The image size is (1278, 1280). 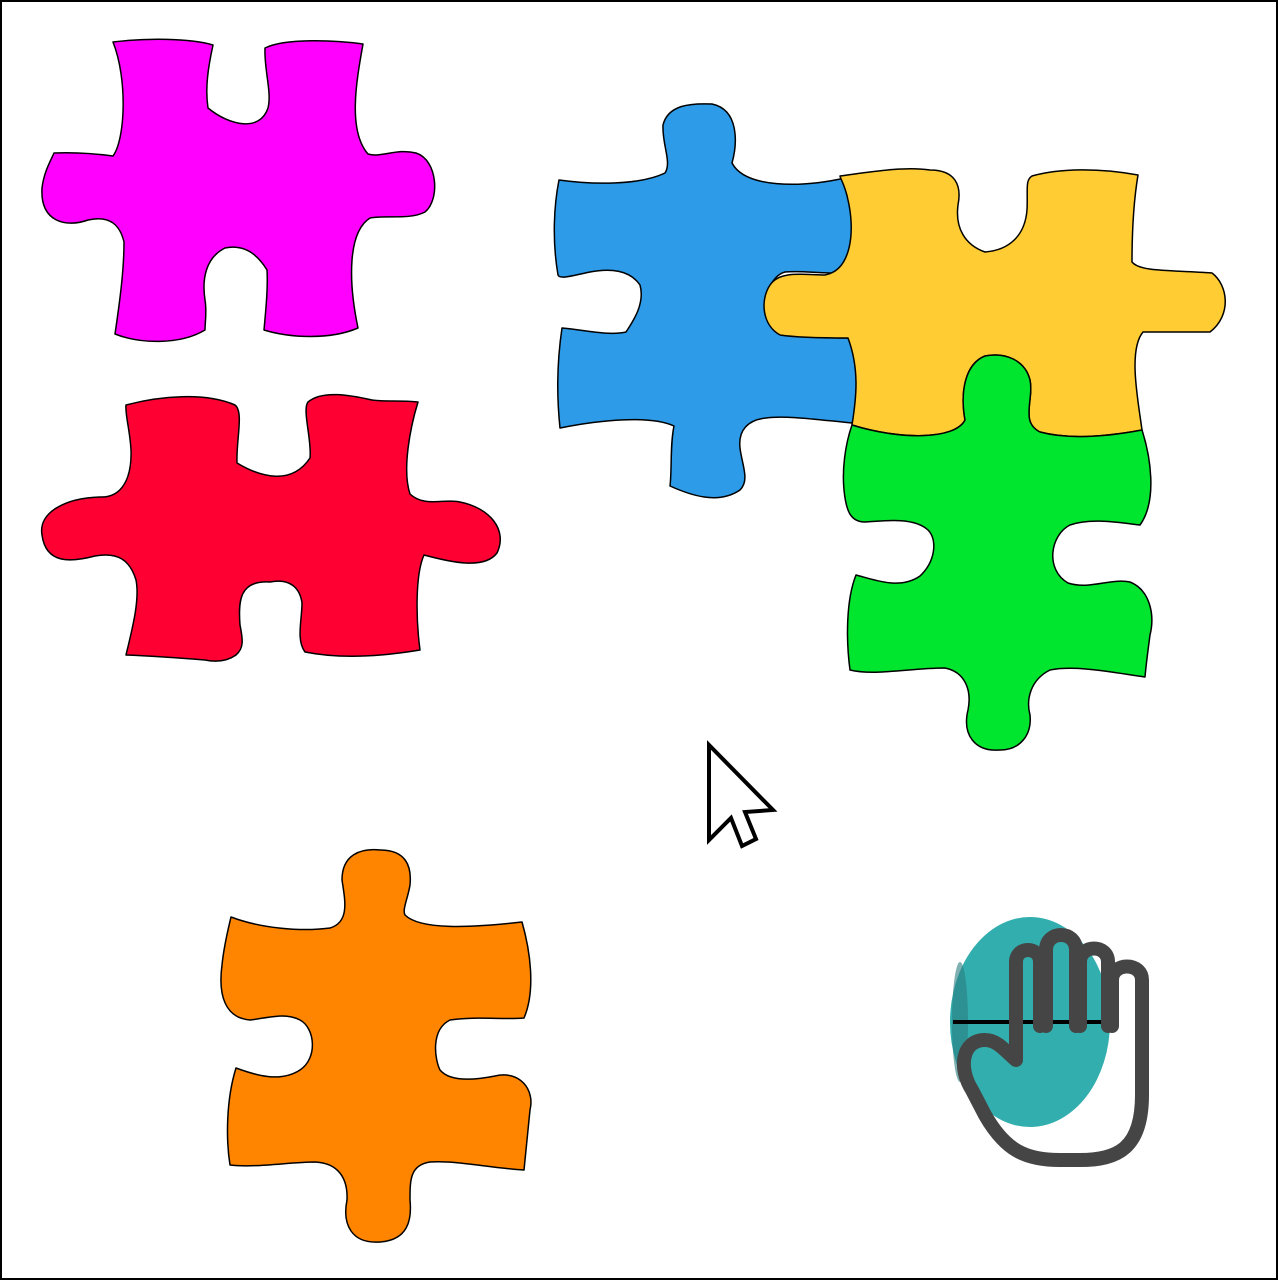 What do you see at coordinates (271, 527) in the screenshot?
I see `puzzle-piece-red` at bounding box center [271, 527].